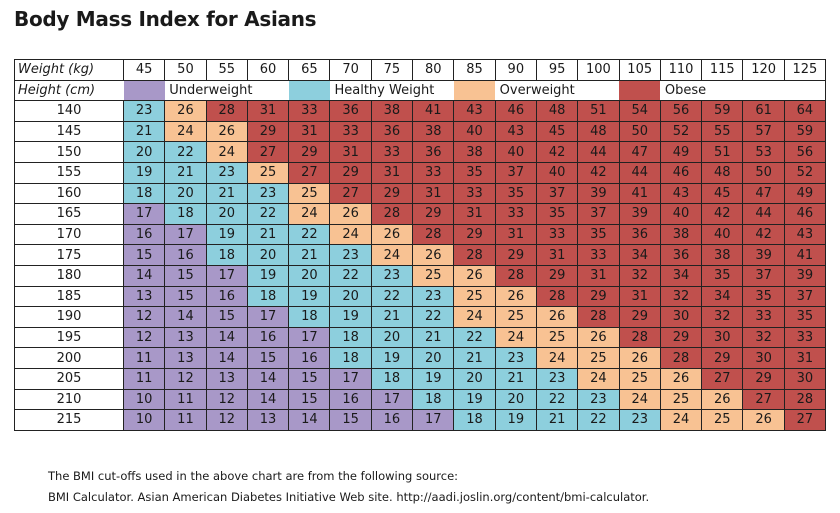  Describe the element at coordinates (722, 131) in the screenshot. I see `bmi-cell: 55` at that location.